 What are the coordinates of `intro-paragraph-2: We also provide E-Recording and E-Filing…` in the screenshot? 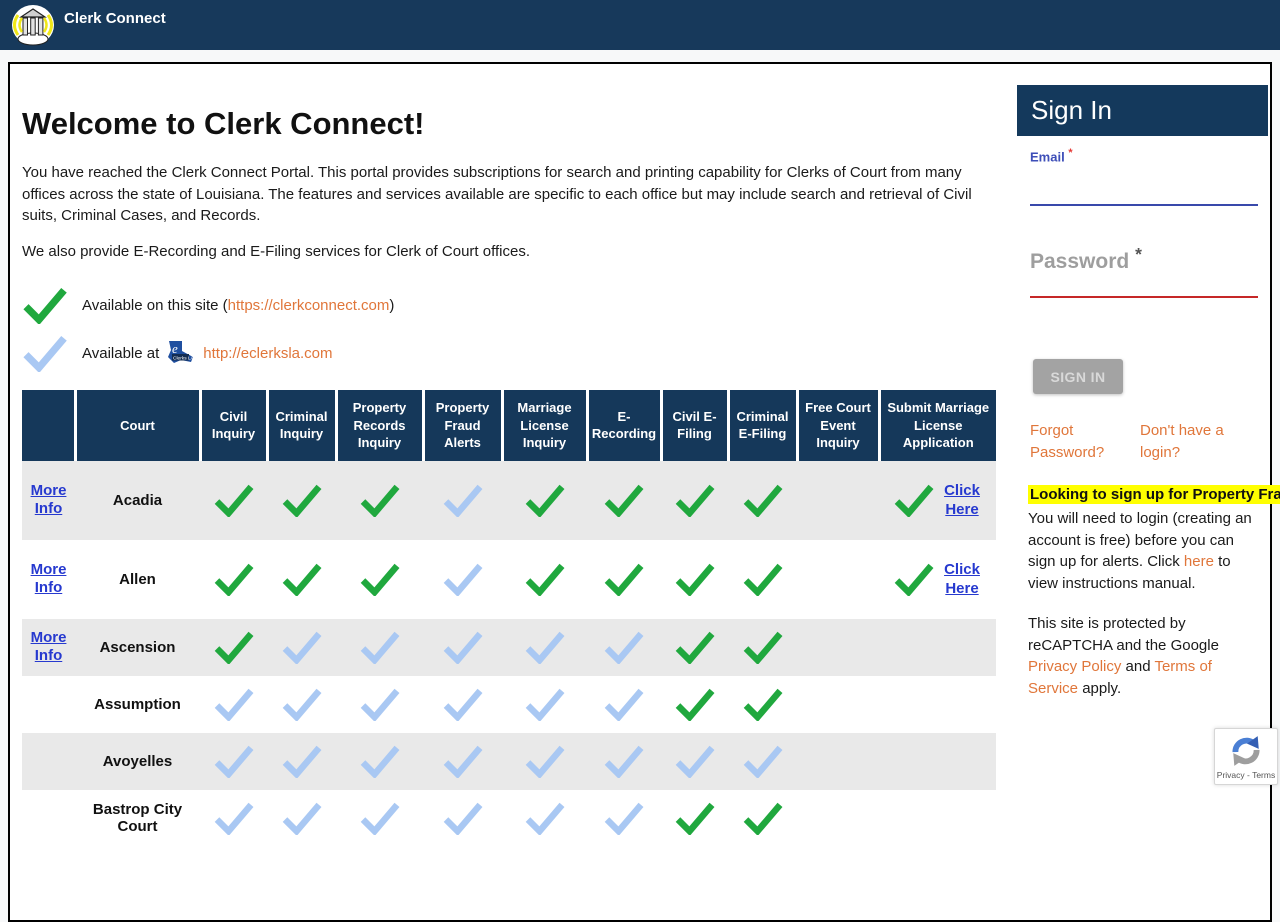 It's located at (276, 251).